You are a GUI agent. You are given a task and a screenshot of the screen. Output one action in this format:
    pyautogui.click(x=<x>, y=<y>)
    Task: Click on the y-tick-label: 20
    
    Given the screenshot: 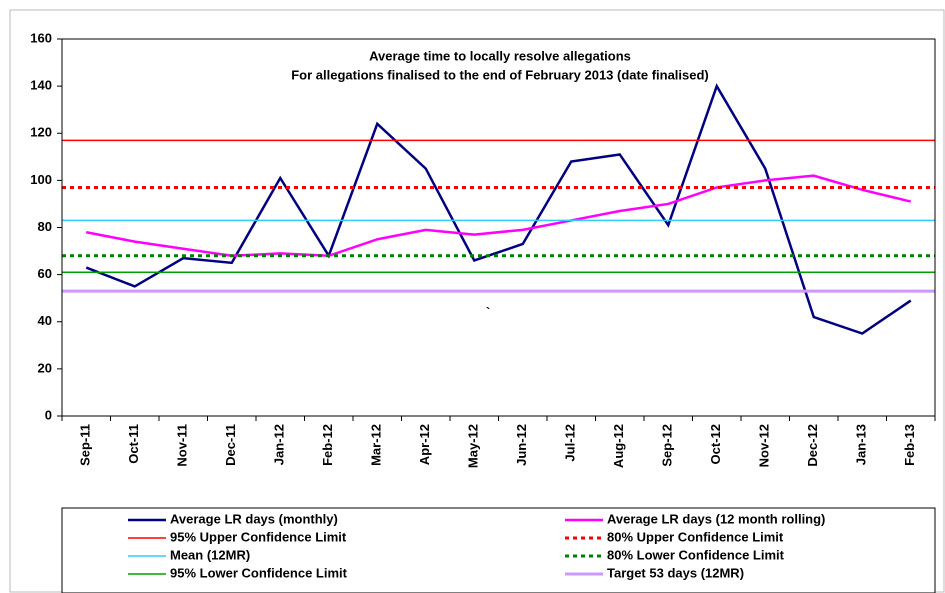 What is the action you would take?
    pyautogui.click(x=45, y=367)
    